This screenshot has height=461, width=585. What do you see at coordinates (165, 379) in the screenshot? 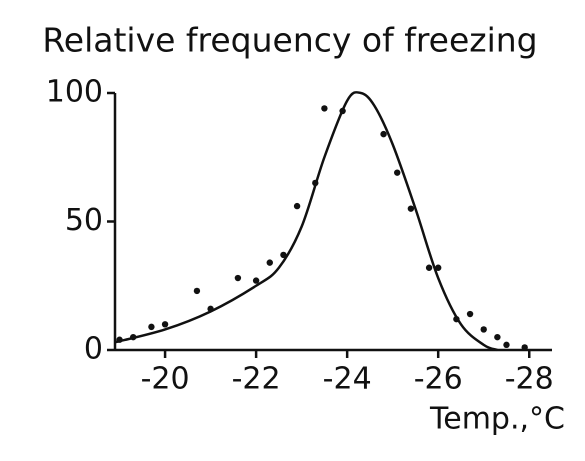
I see `x-tick-label: -20` at bounding box center [165, 379].